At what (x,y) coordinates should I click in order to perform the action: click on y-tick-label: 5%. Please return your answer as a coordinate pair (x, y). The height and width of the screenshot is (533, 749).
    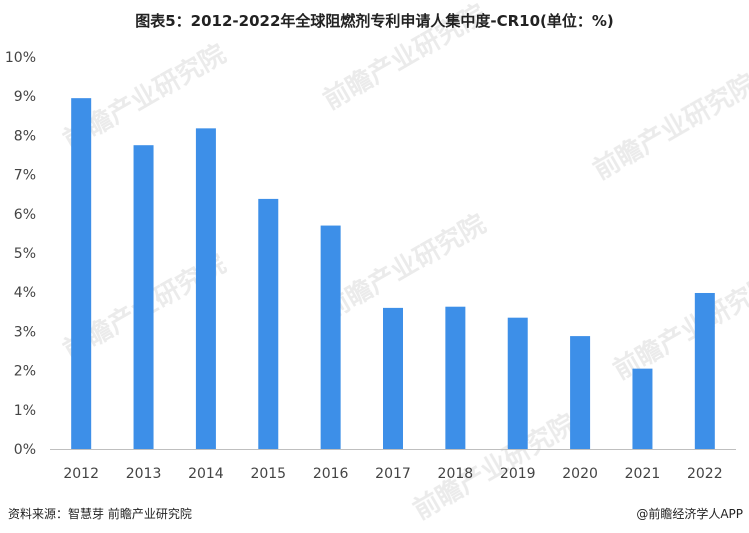
    Looking at the image, I should click on (25, 254).